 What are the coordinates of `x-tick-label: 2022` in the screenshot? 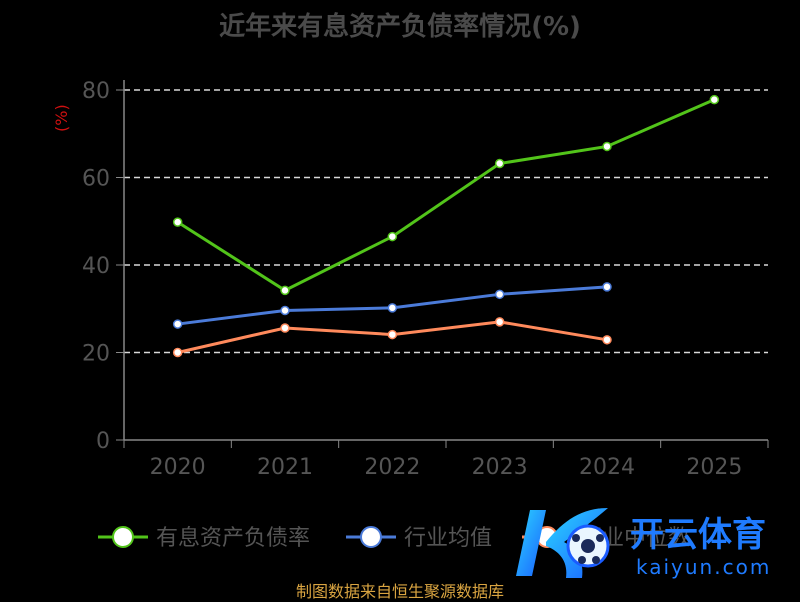 It's located at (392, 467).